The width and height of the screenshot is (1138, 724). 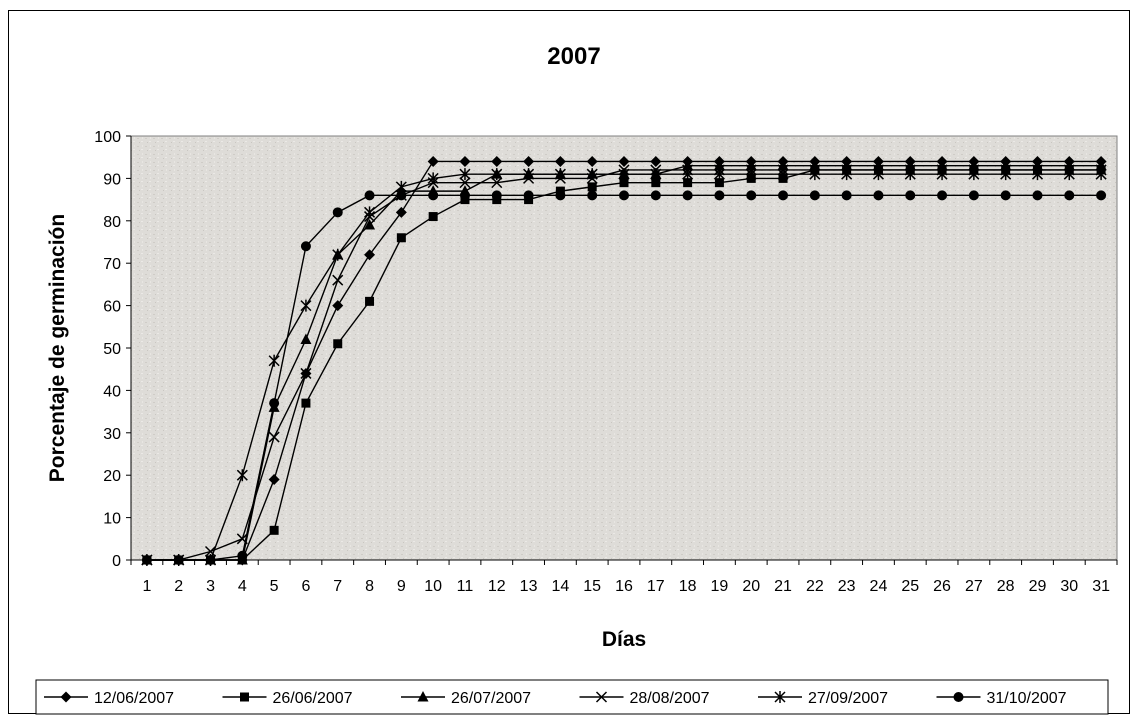 I want to click on x-tick-label: 28, so click(x=1006, y=586).